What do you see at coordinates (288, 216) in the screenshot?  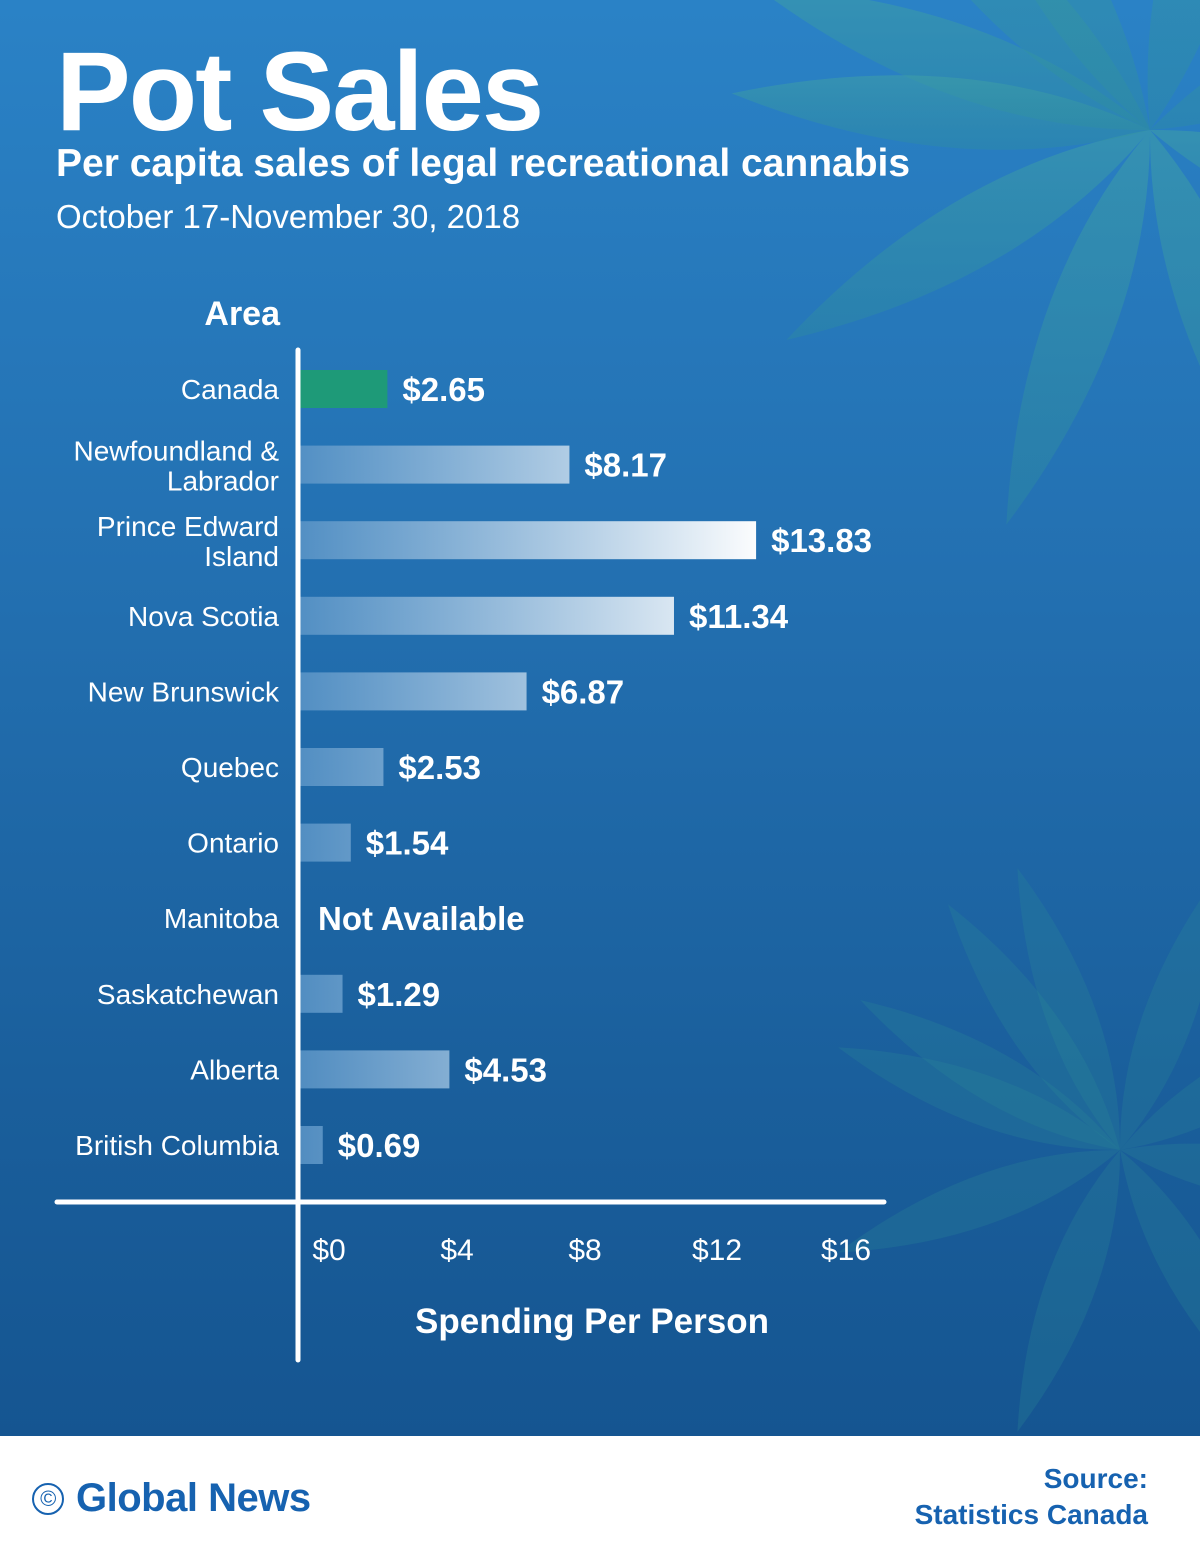 I see `date-range: October 17-November 30, 2018` at bounding box center [288, 216].